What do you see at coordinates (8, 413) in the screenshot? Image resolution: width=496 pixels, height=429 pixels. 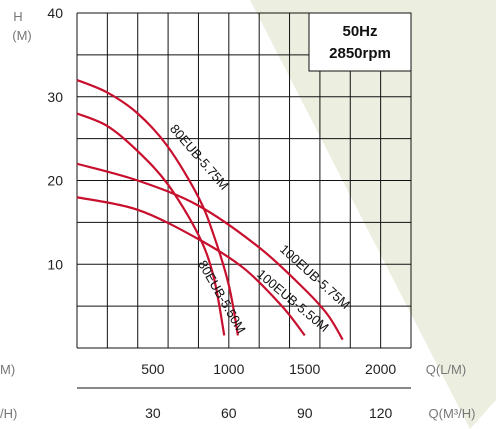 I see `x2-axis-unit-left: /H)` at bounding box center [8, 413].